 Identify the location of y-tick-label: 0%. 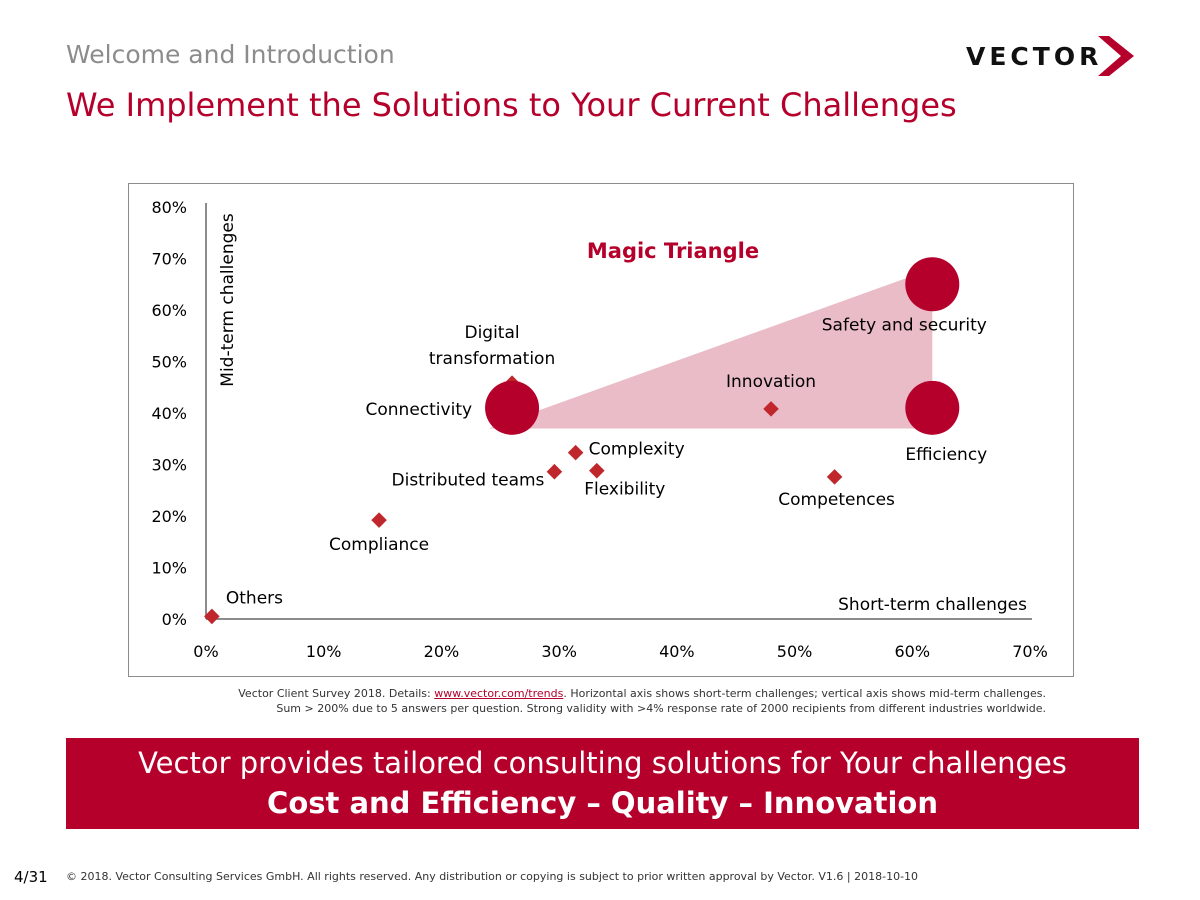
(174, 619).